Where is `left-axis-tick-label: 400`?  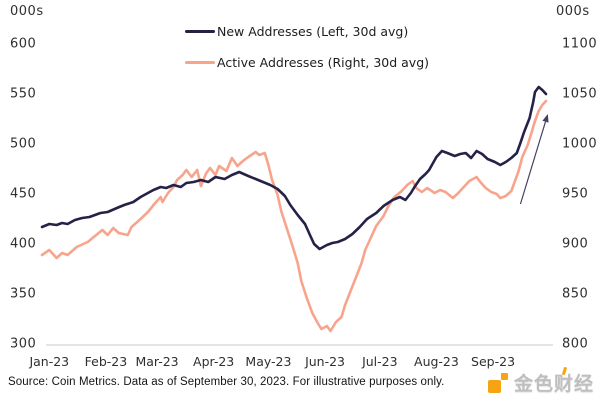
left-axis-tick-label: 400 is located at coordinates (23, 244).